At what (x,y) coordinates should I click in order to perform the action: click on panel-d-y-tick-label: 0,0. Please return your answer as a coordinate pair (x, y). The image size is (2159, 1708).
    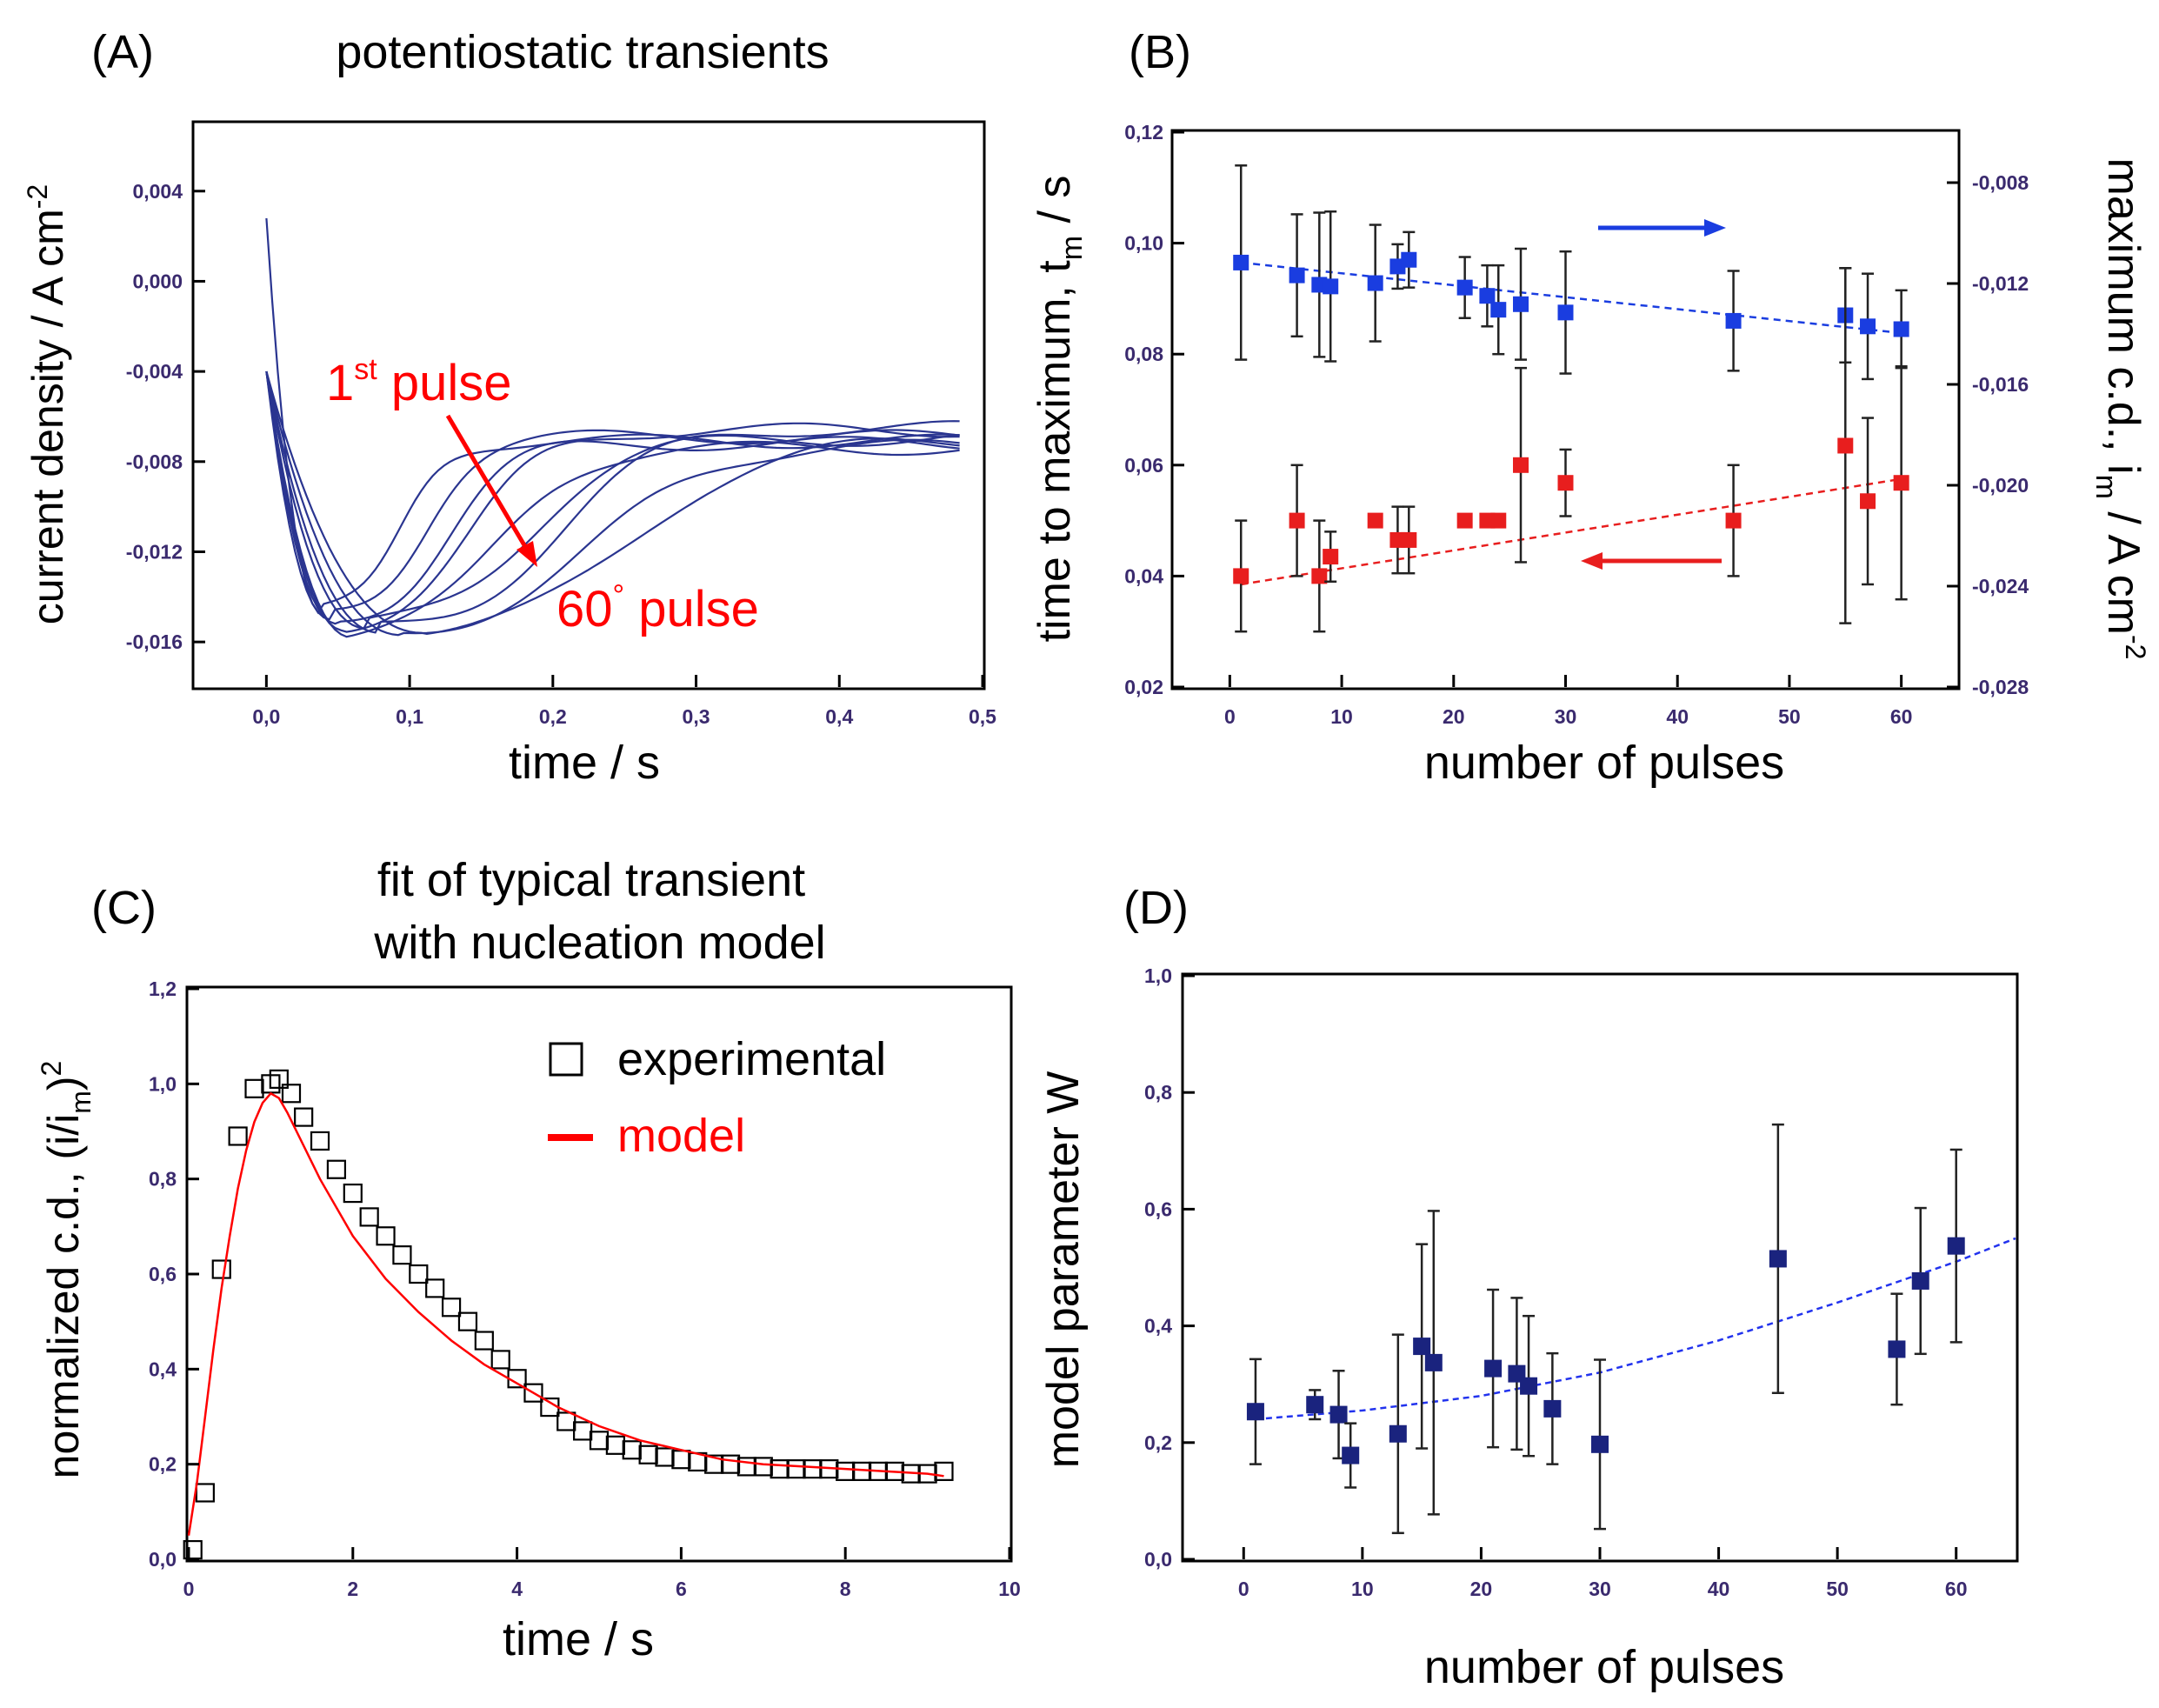
    Looking at the image, I should click on (1158, 1559).